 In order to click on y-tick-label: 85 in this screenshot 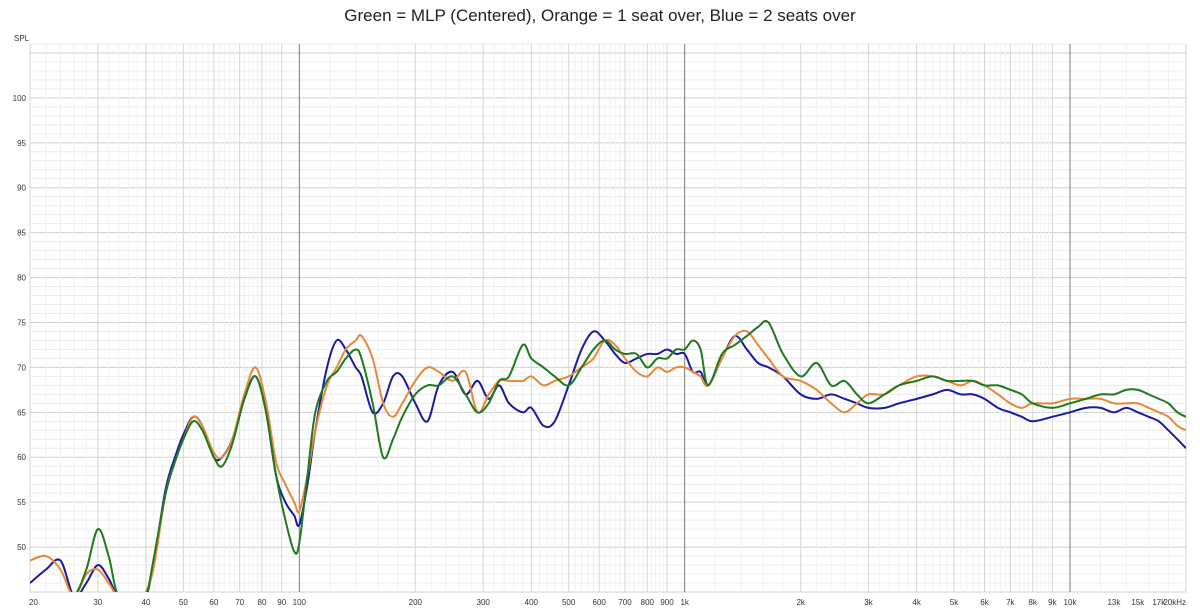, I will do `click(21, 233)`.